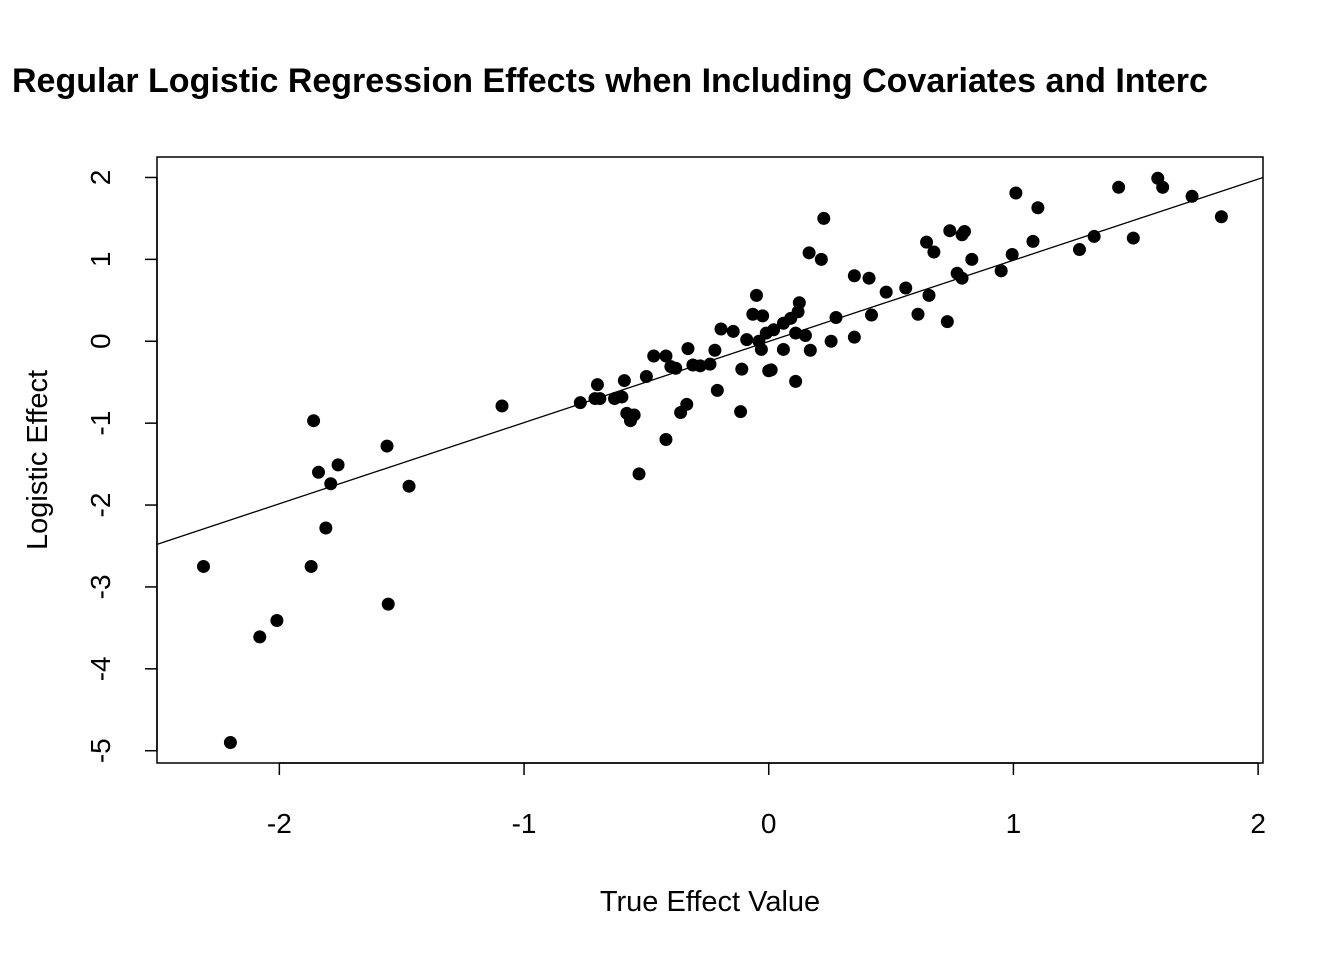 Image resolution: width=1344 pixels, height=960 pixels. What do you see at coordinates (100, 750) in the screenshot?
I see `y-tick-label: -5` at bounding box center [100, 750].